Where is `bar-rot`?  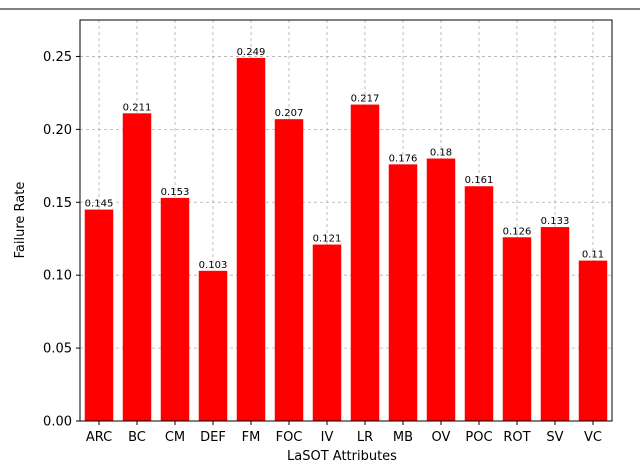 bar-rot is located at coordinates (517, 329).